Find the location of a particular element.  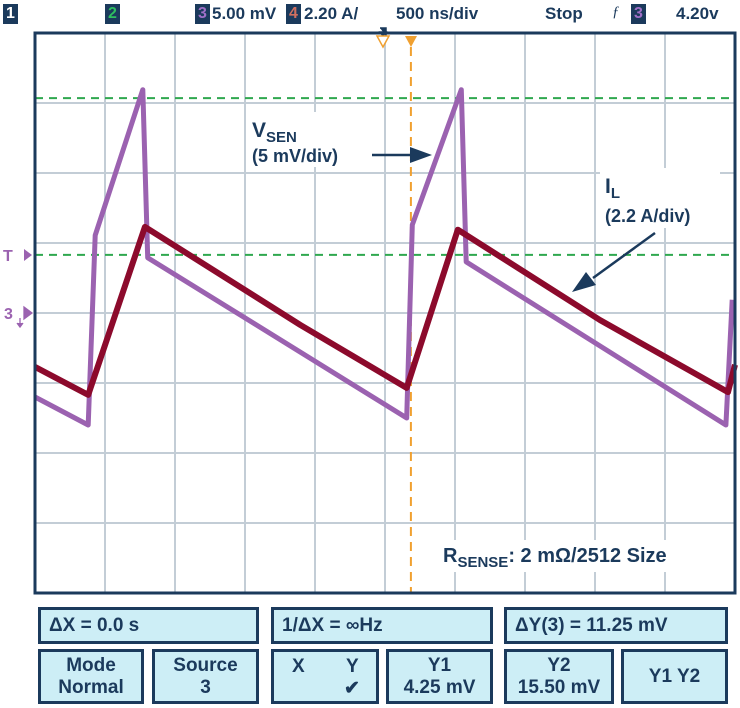

mode-value: Normal is located at coordinates (91, 687).